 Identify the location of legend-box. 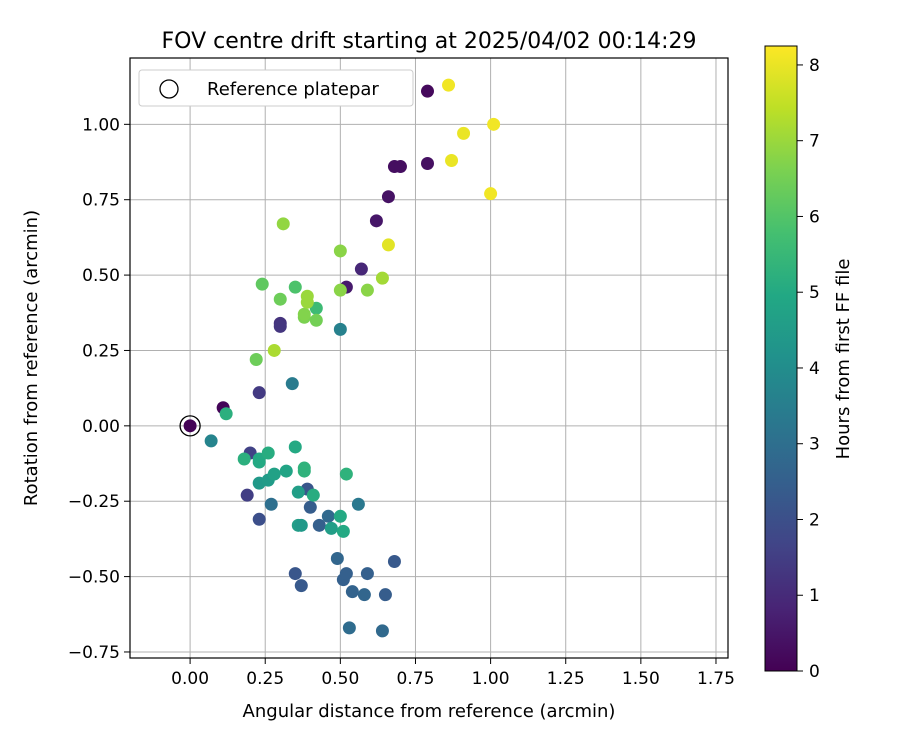
(276, 88).